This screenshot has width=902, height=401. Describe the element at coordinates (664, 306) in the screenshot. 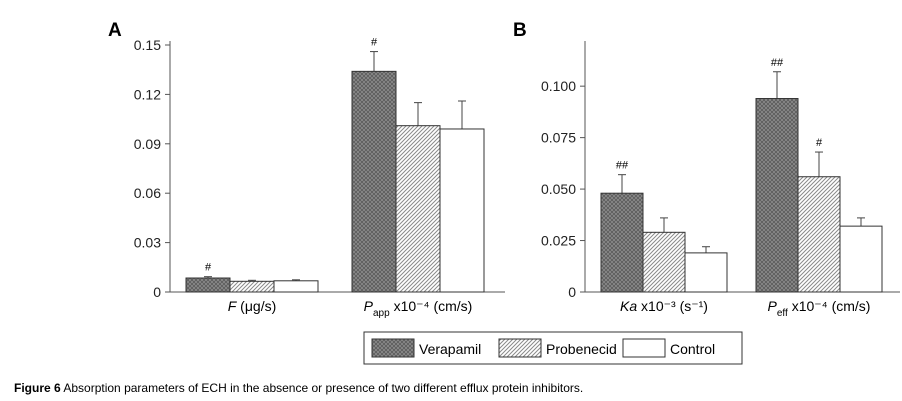

I see `x-category-label: Ka x10⁻³ (s⁻¹)` at that location.